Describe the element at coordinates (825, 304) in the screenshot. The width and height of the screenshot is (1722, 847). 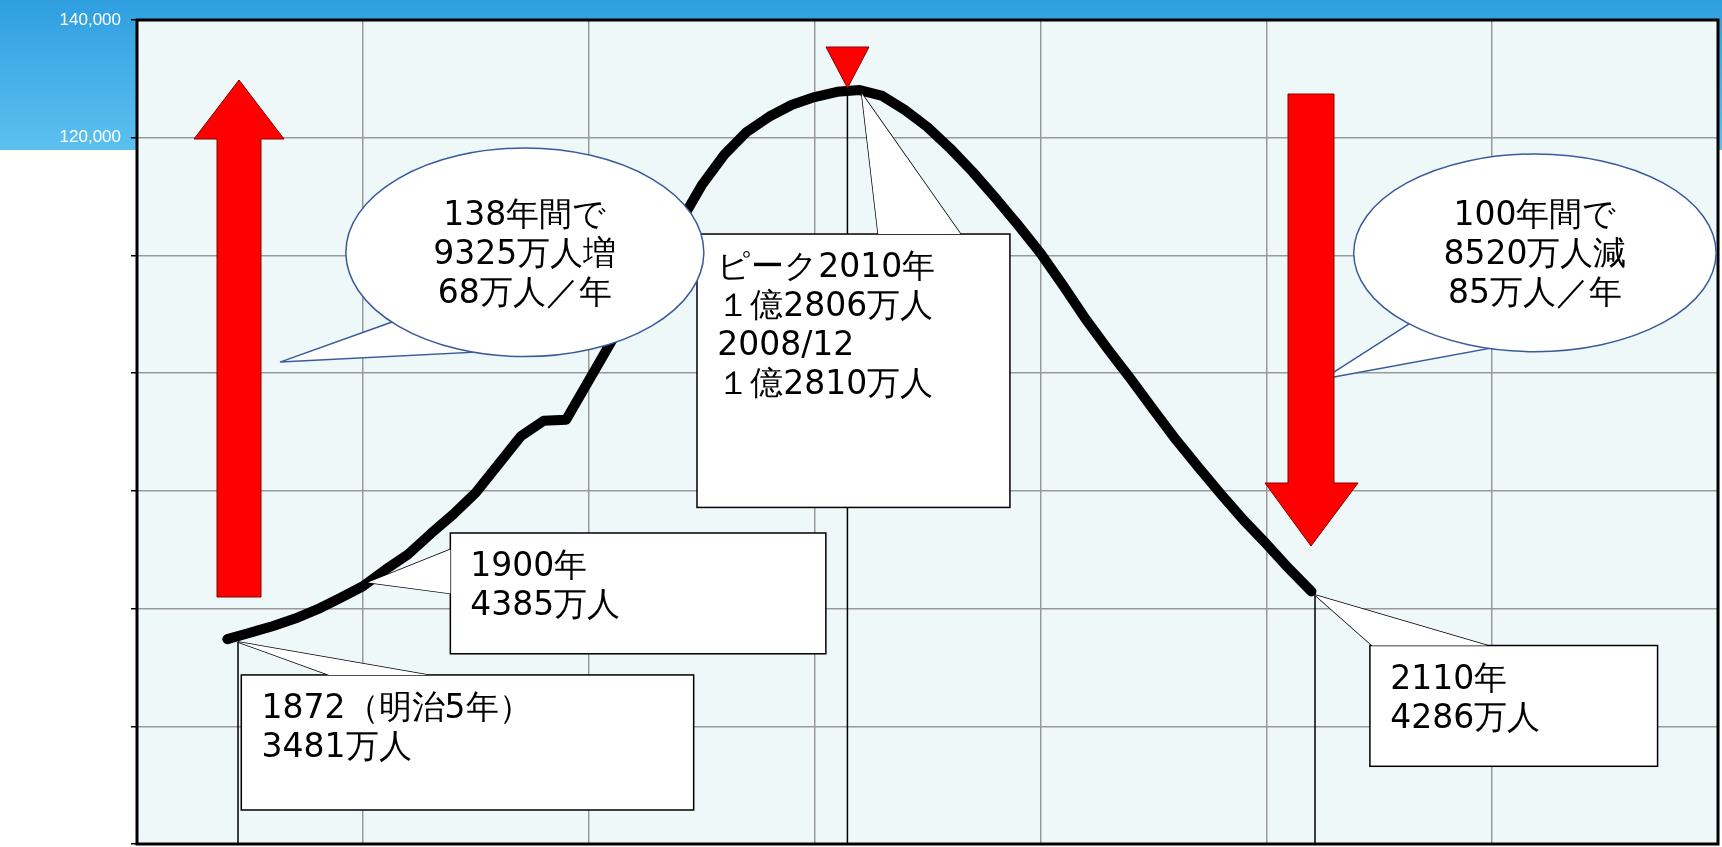
I see `annotation: １億2806万人` at that location.